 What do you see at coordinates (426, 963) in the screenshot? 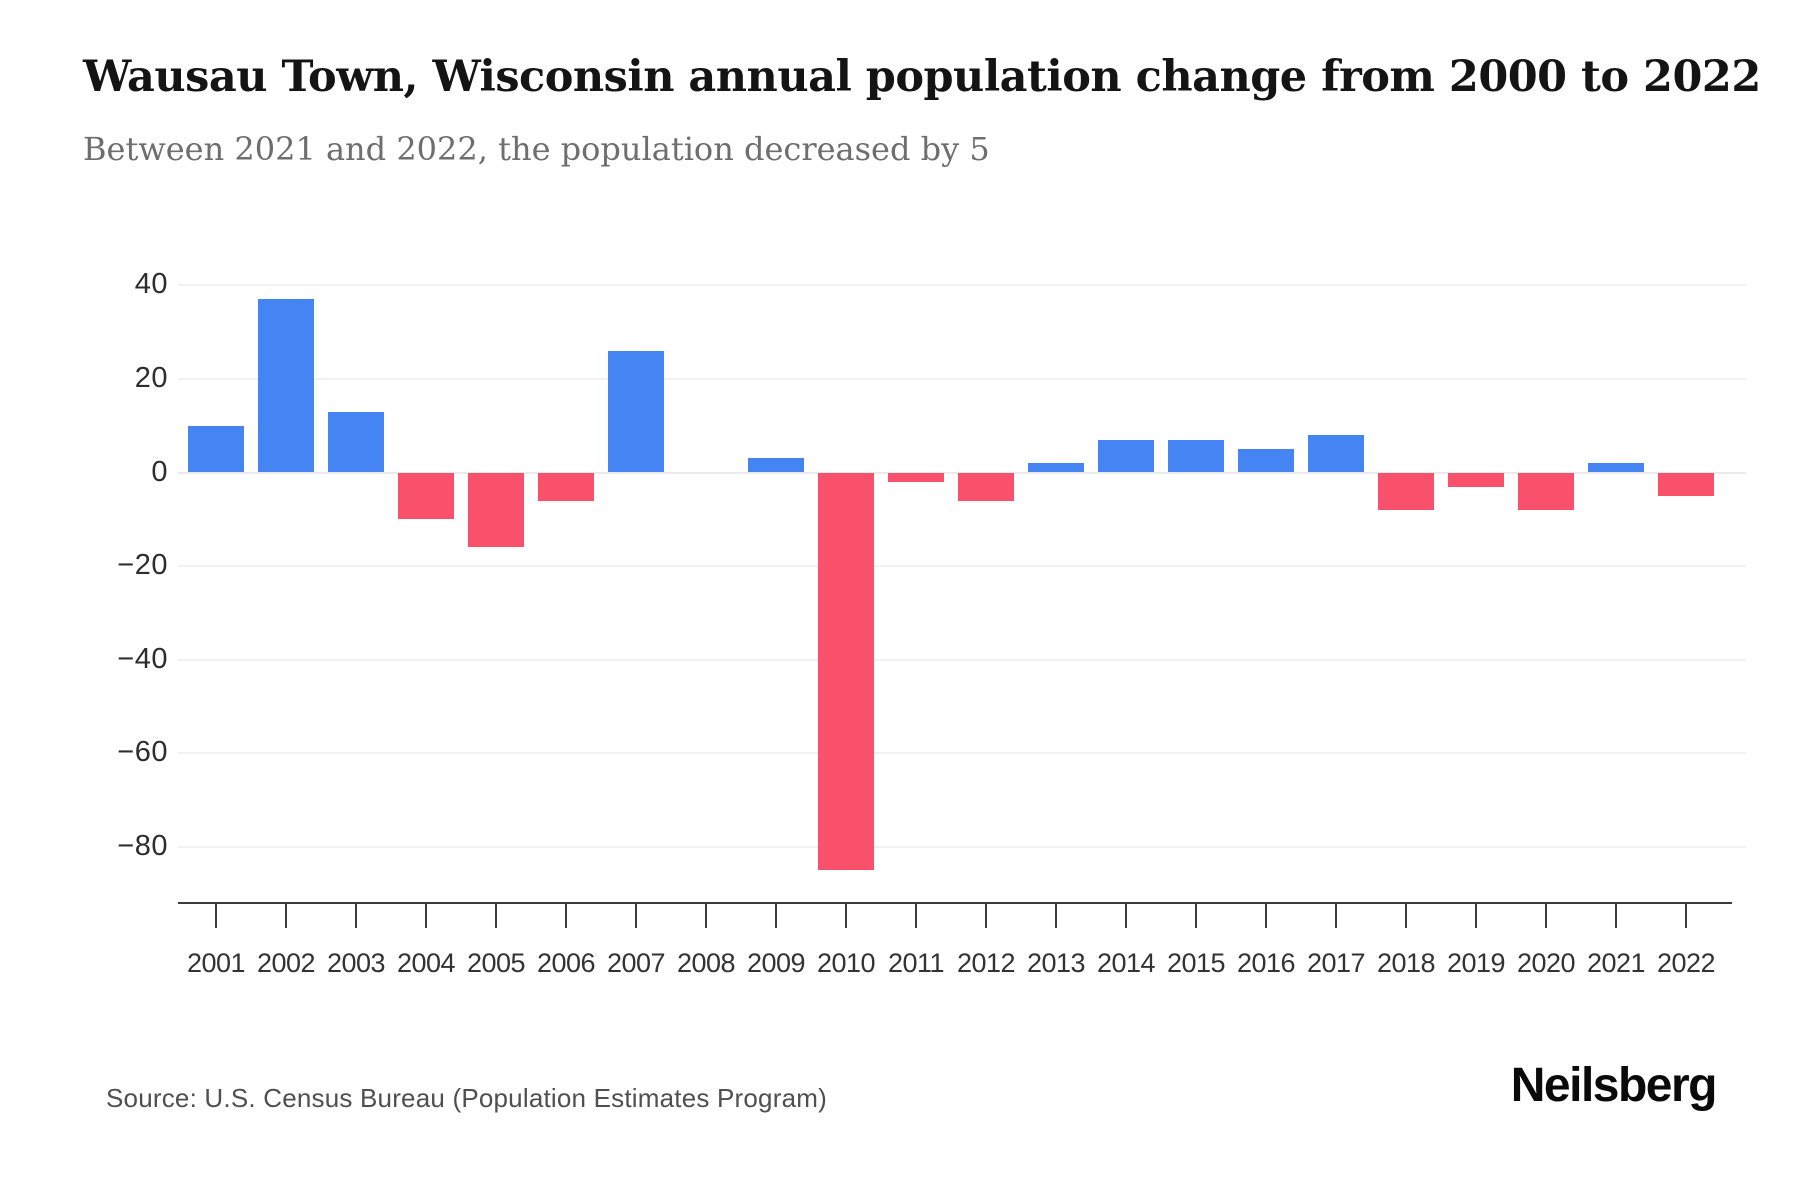
I see `x-tick-label-2004: 2004` at bounding box center [426, 963].